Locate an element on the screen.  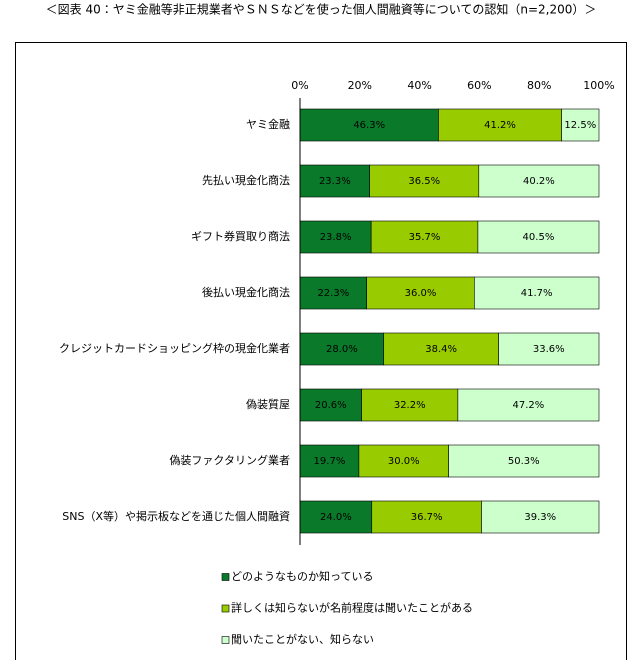
value-label: 40.2% is located at coordinates (539, 181).